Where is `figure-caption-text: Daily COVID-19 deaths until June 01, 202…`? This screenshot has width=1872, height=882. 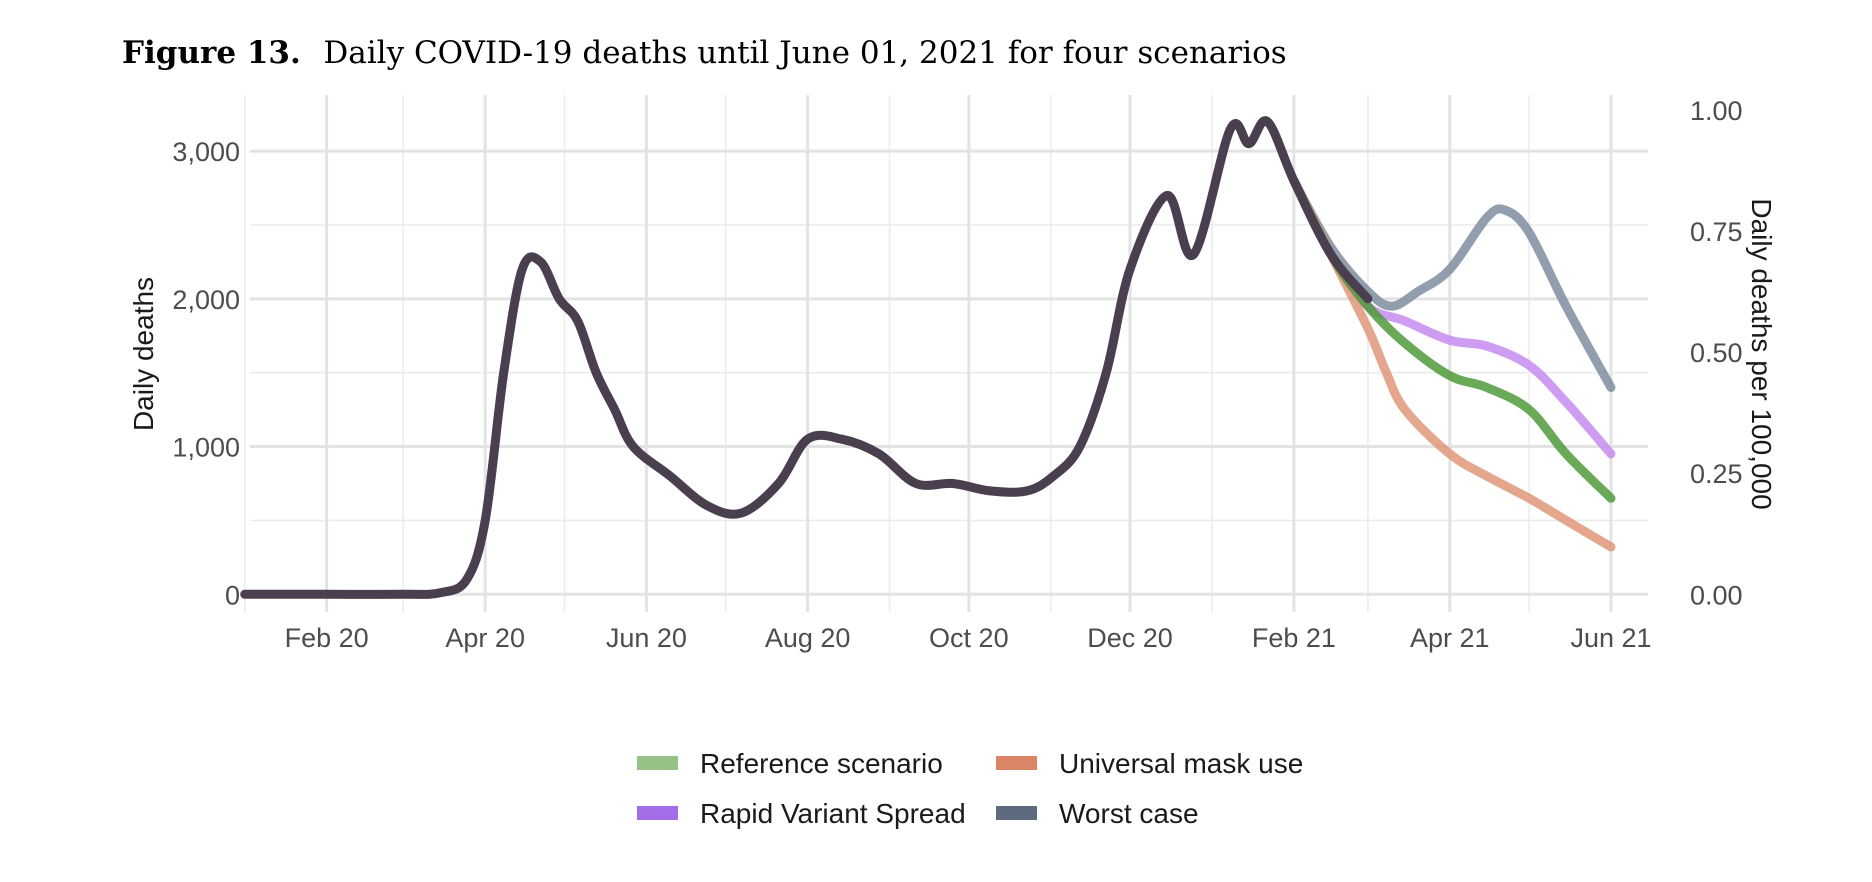
figure-caption-text: Daily COVID-19 deaths until June 01, 202… is located at coordinates (804, 53).